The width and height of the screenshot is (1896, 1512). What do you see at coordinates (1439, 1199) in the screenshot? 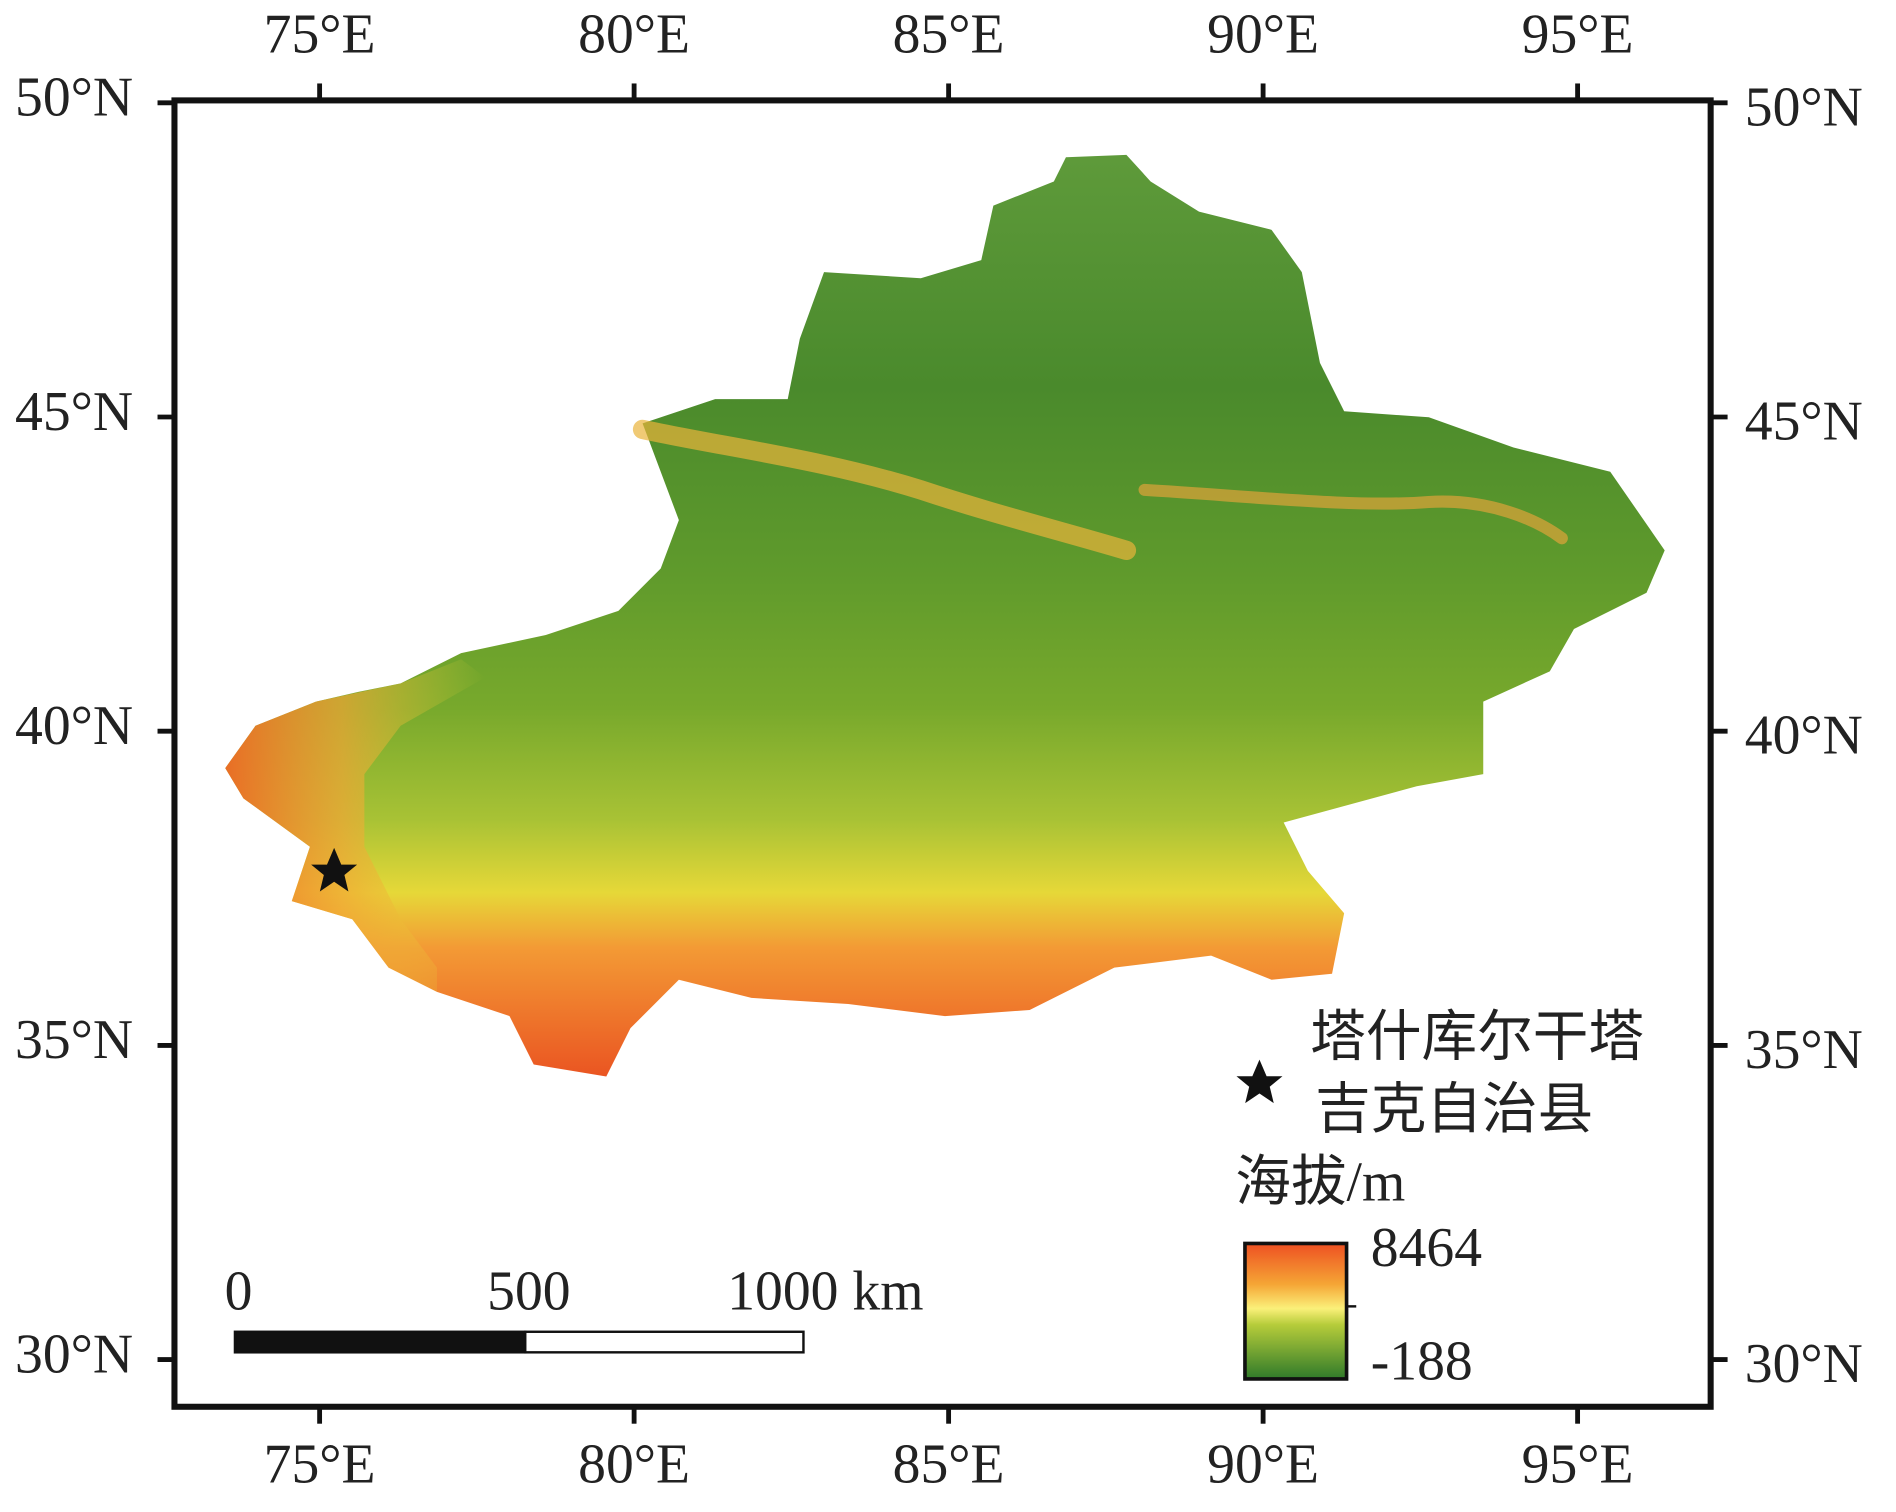
I see `legend: 塔什库尔干塔 吉克自治县 海拔/m 8464 -188` at bounding box center [1439, 1199].